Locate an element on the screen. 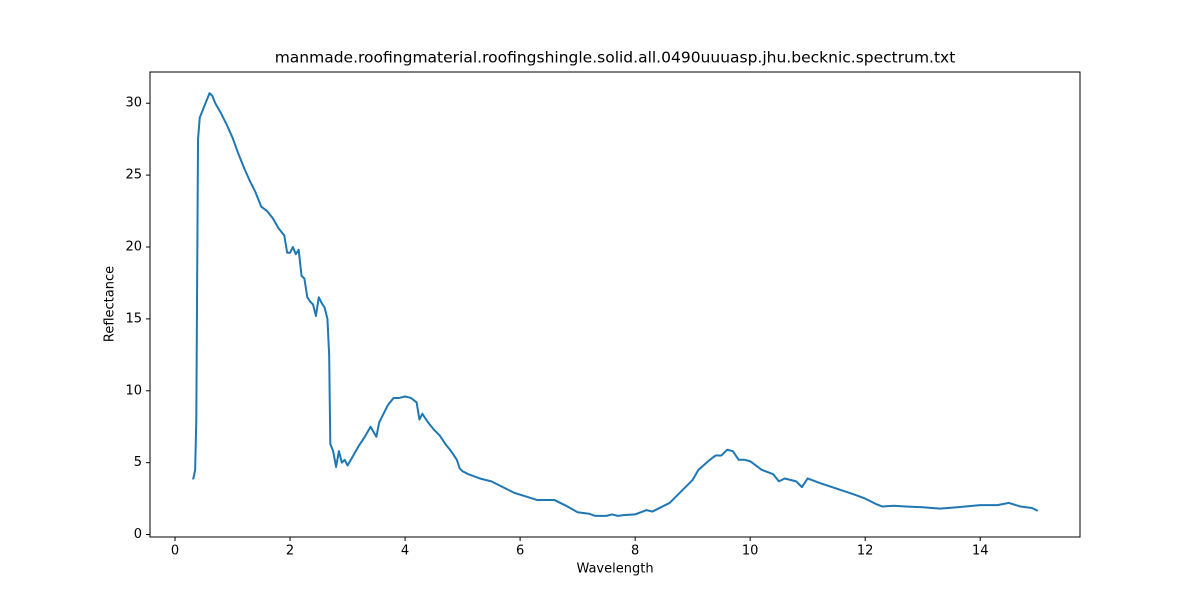 Image resolution: width=1200 pixels, height=600 pixels. x-tick-label: 6 is located at coordinates (520, 551).